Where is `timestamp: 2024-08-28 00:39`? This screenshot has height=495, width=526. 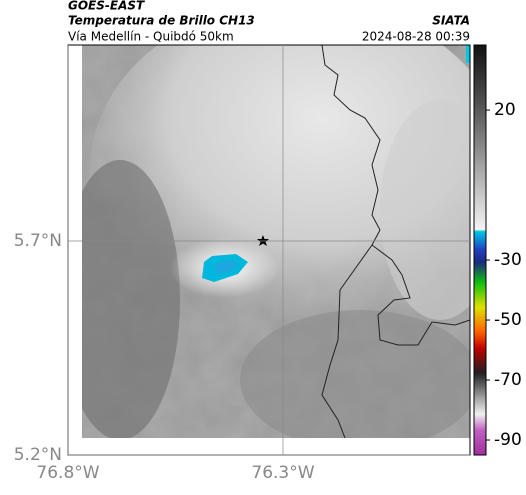 timestamp: 2024-08-28 00:39 is located at coordinates (416, 37).